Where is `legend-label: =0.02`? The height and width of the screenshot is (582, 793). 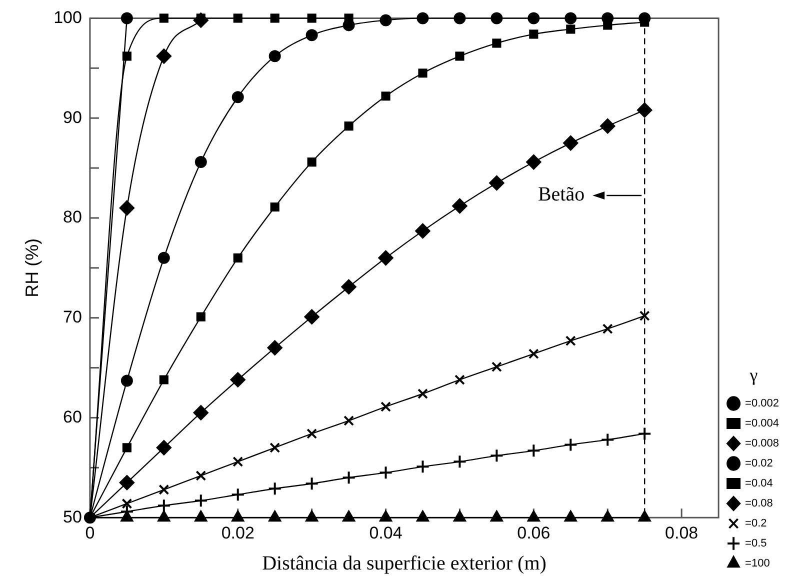 legend-label: =0.02 is located at coordinates (759, 464).